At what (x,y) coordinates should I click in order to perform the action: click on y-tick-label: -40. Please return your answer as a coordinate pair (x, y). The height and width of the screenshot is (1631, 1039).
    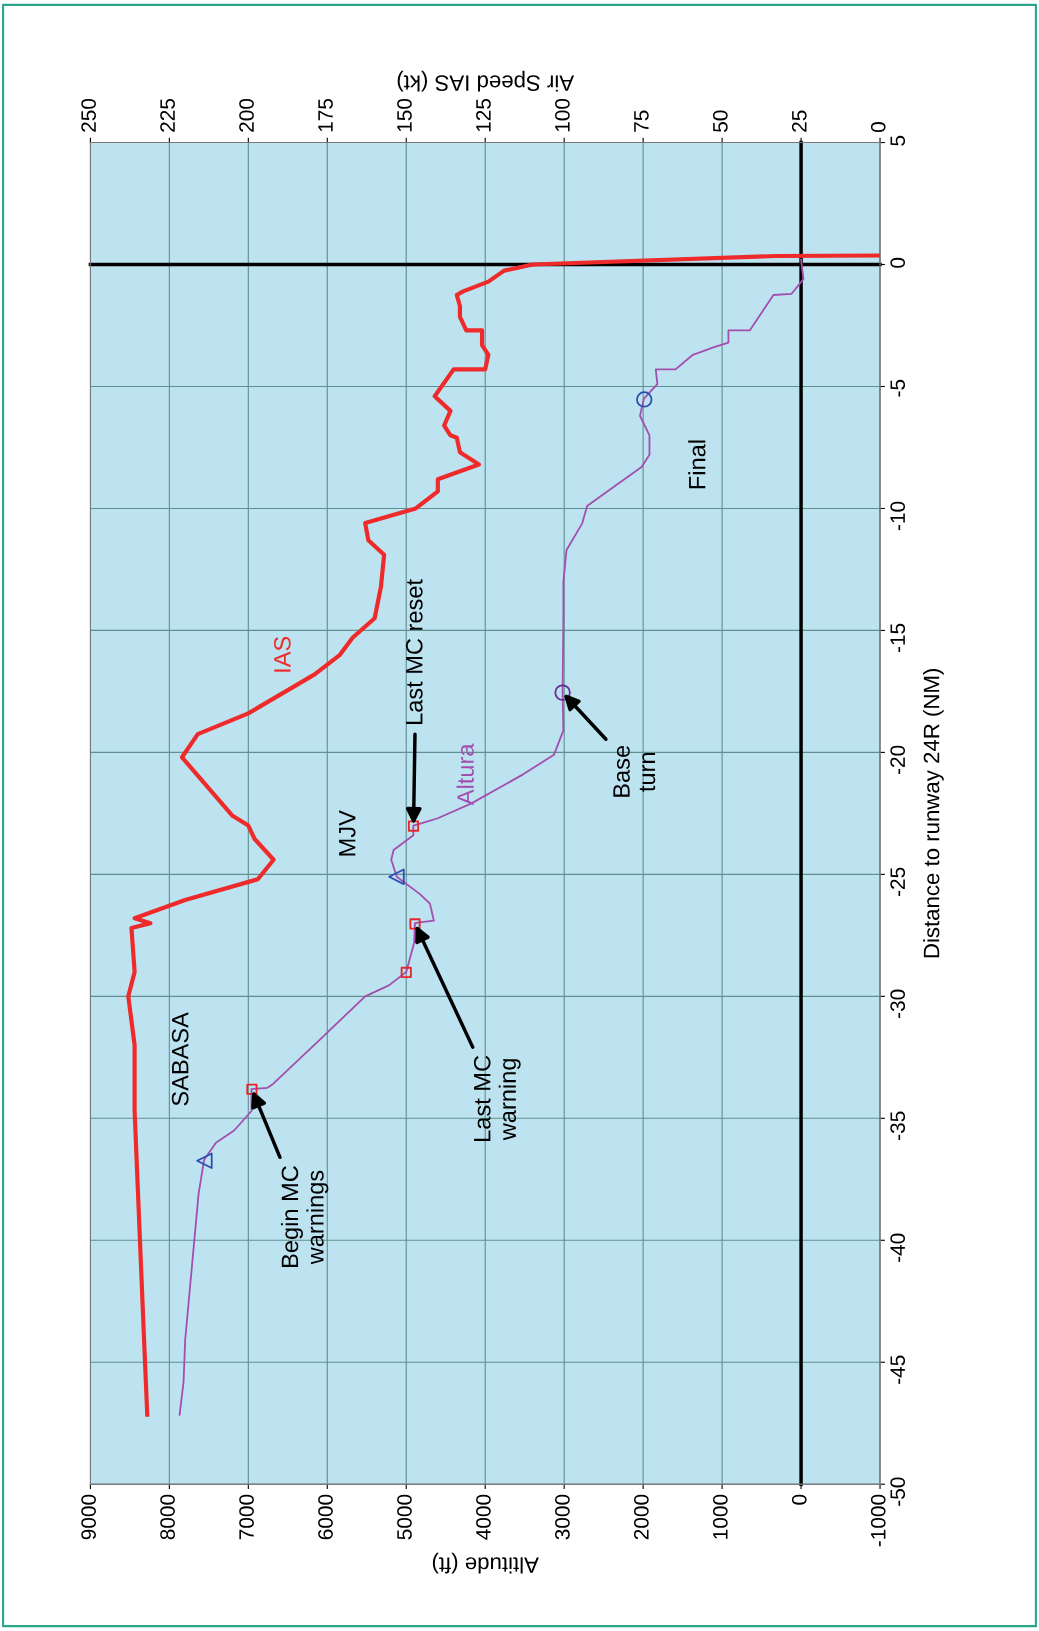
    Looking at the image, I should click on (898, 1247).